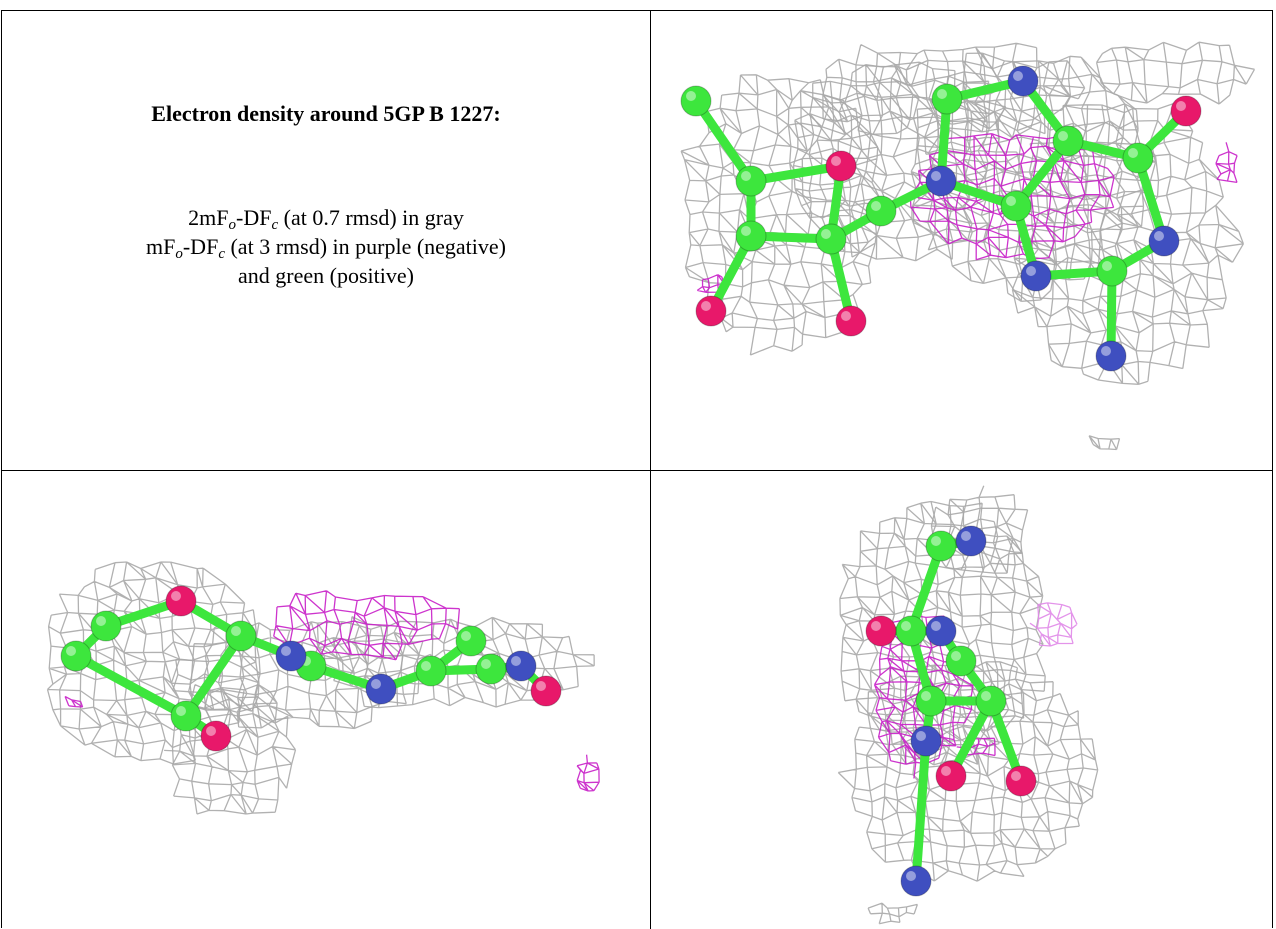 The image size is (1276, 929). I want to click on legend-text: and green (positive), so click(326, 275).